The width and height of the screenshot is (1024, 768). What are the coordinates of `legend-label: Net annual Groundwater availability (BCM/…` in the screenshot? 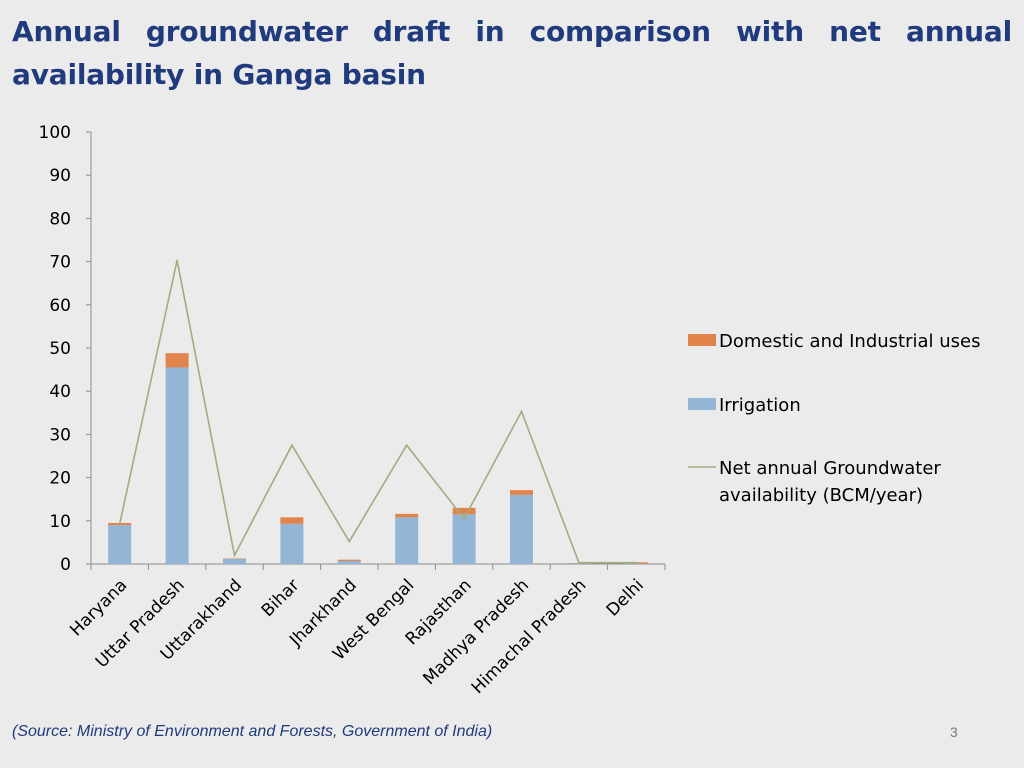 It's located at (830, 482).